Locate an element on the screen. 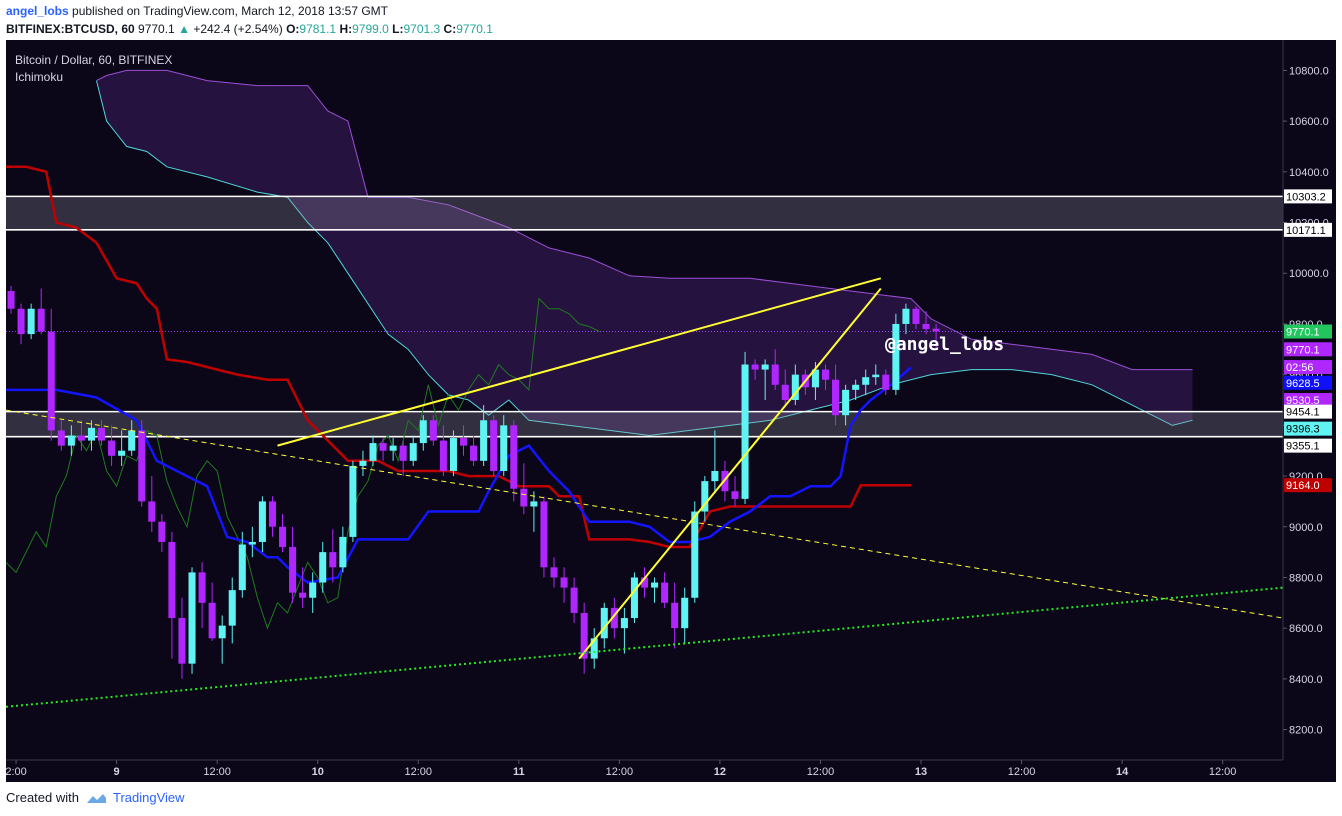 The width and height of the screenshot is (1342, 816). x-tick-label: 10 is located at coordinates (318, 772).